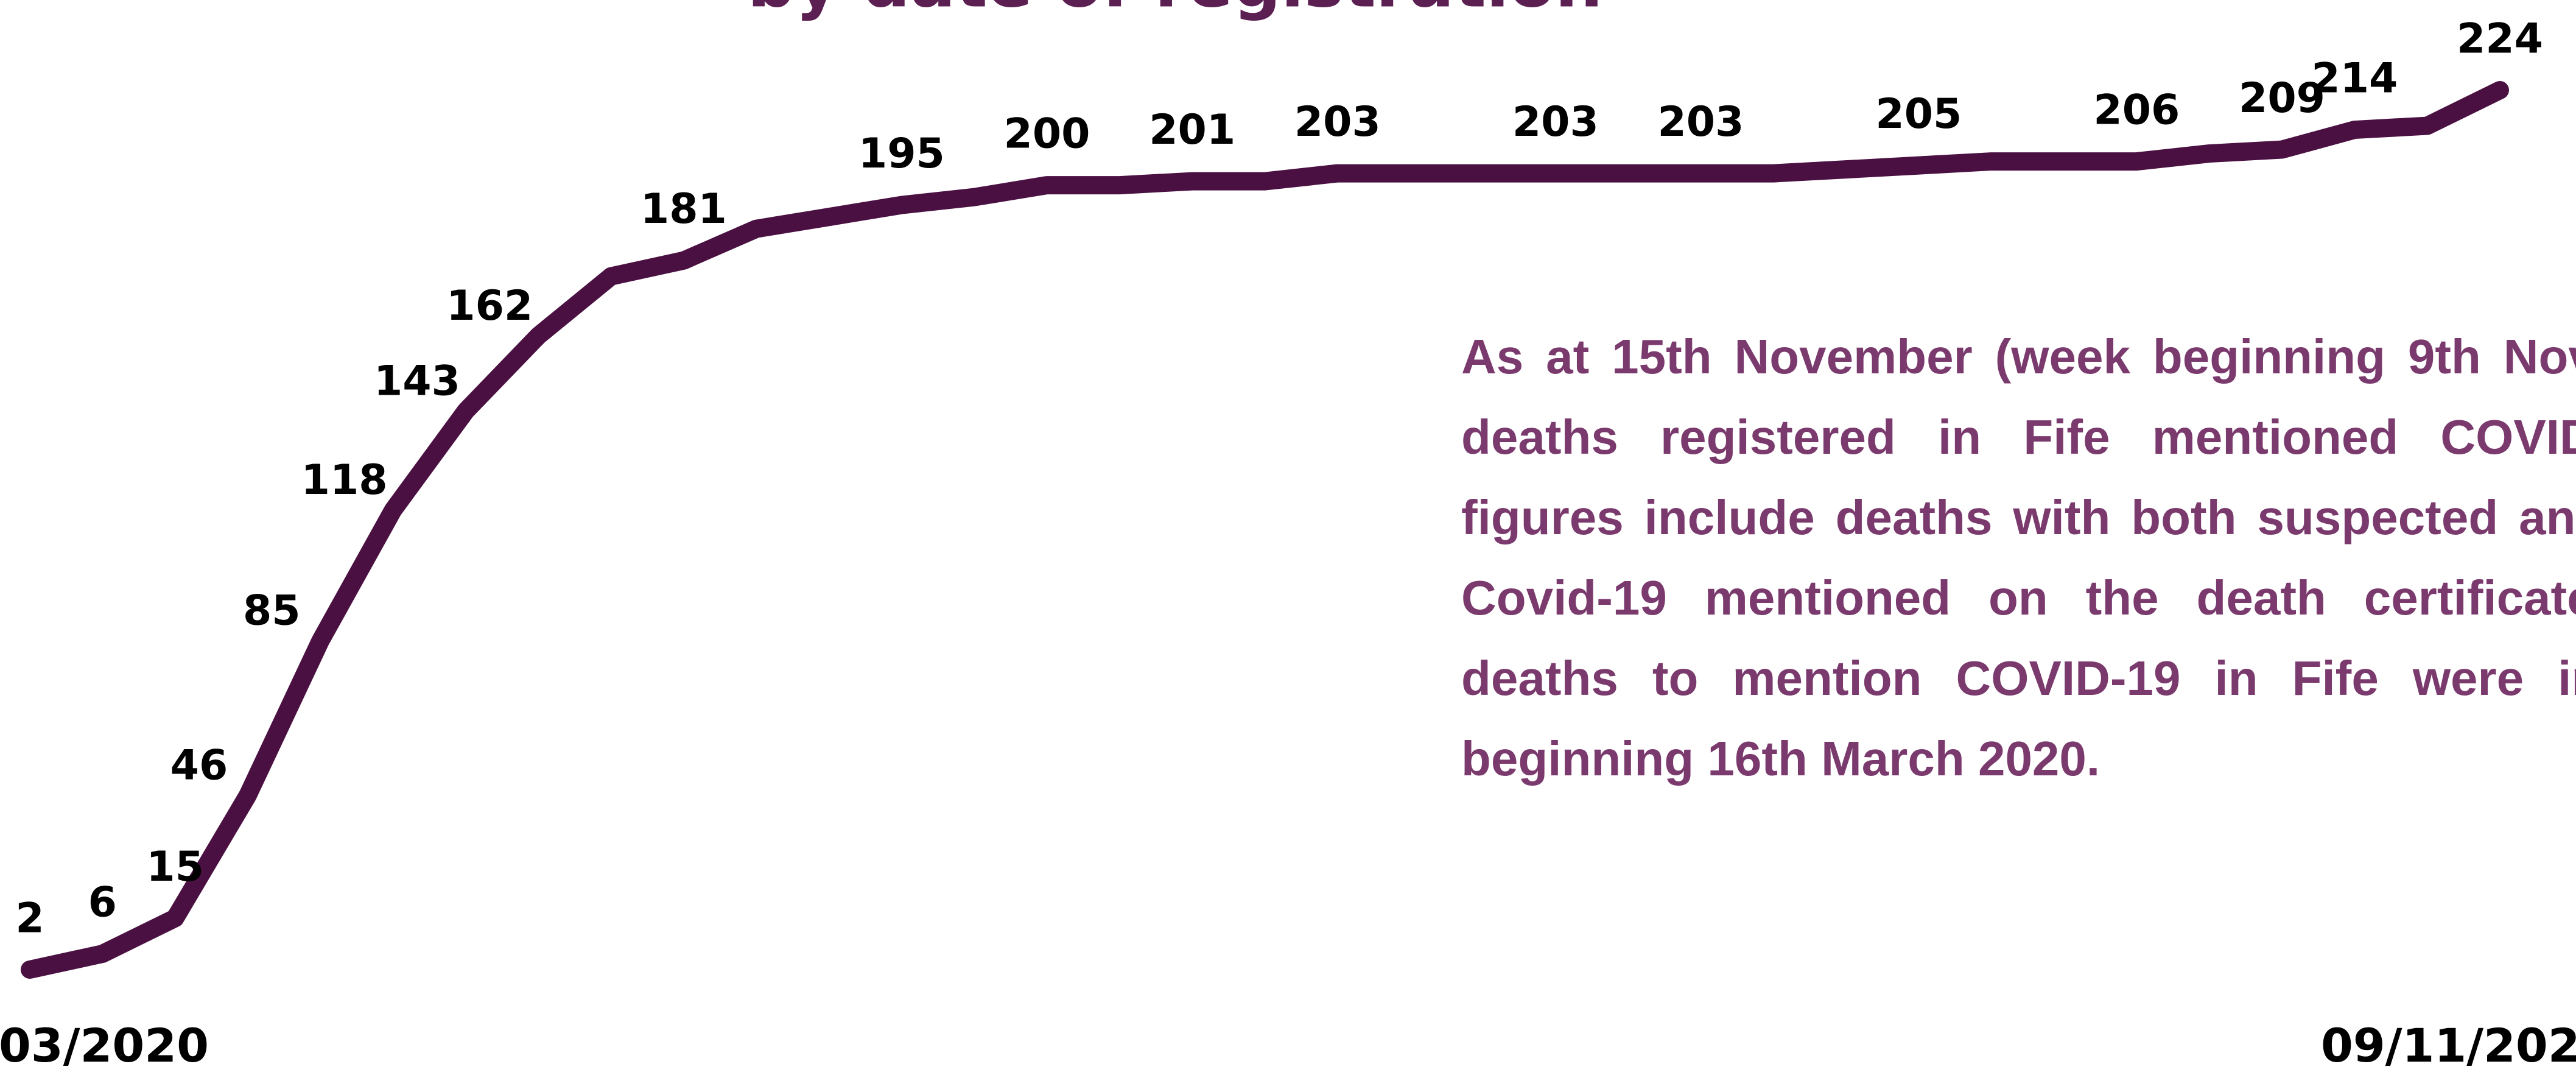 The image size is (2576, 1075). Describe the element at coordinates (1175, 11) in the screenshot. I see `chart-subtitle: by date of registration` at that location.